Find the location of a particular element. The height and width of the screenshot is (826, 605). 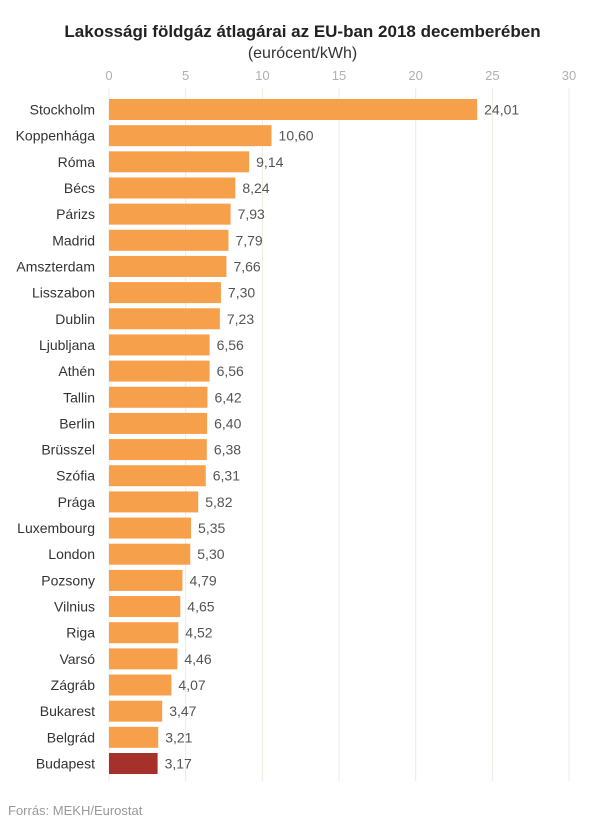

category-label: Párizs is located at coordinates (75, 214).